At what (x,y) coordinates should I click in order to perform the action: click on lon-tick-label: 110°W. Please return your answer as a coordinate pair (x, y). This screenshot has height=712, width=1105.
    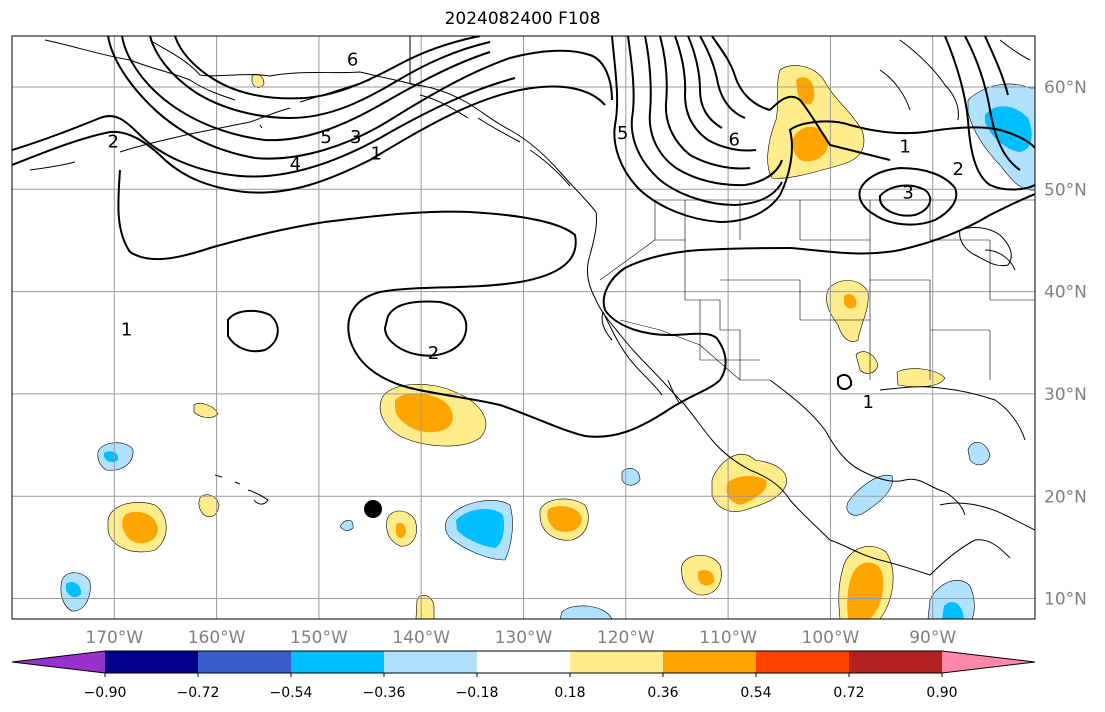
    Looking at the image, I should click on (728, 638).